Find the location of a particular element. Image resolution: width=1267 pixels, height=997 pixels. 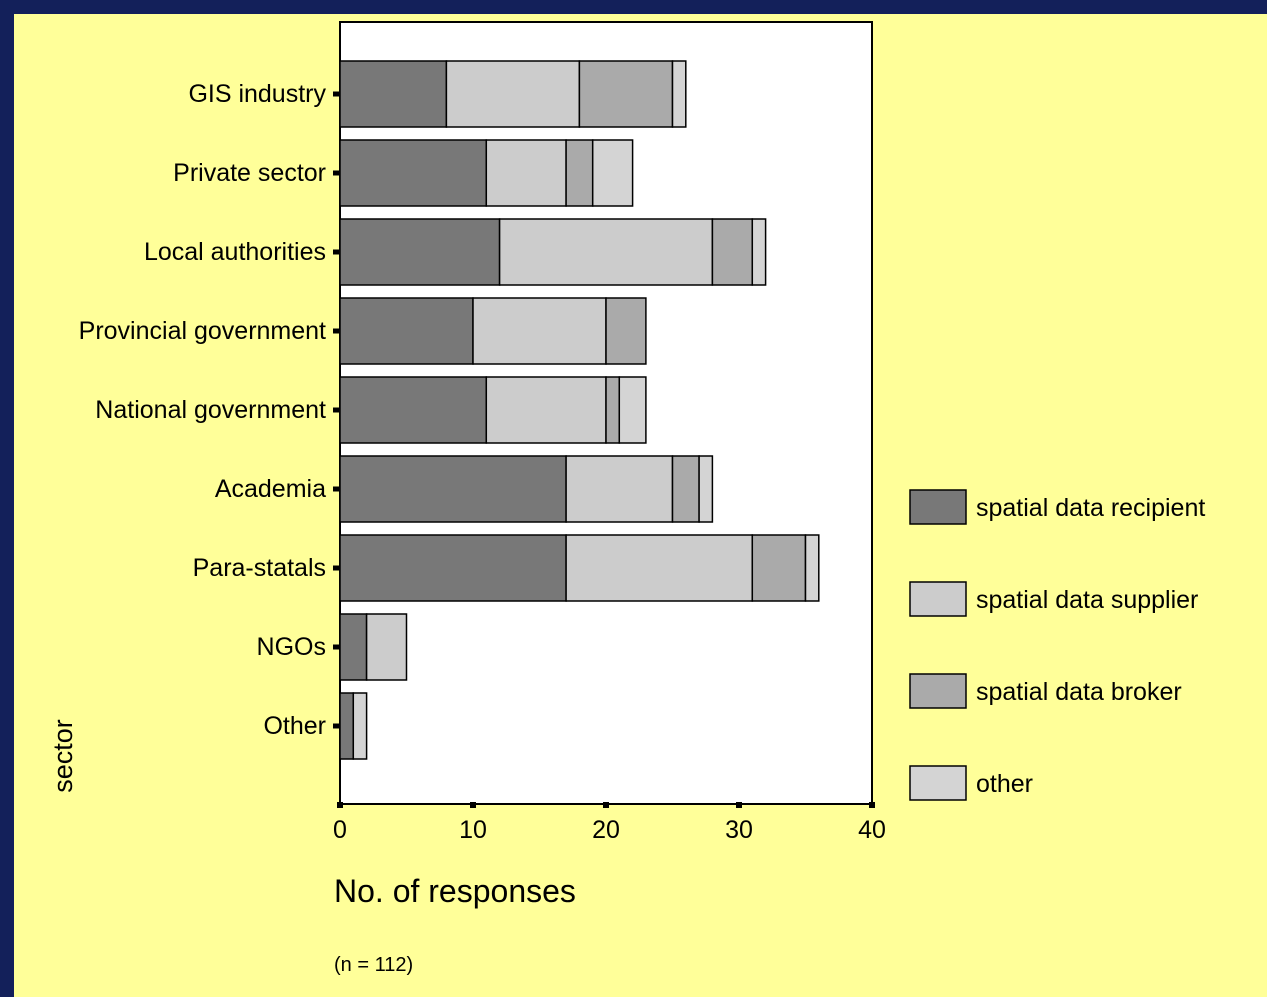

bar-ngos-spatial-data-recipient is located at coordinates (353, 647).